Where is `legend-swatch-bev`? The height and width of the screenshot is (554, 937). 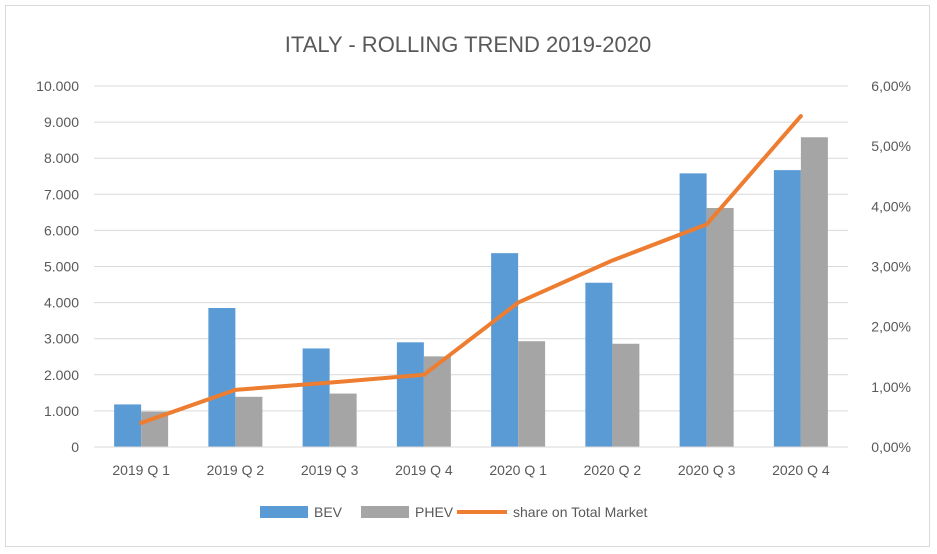 legend-swatch-bev is located at coordinates (284, 512).